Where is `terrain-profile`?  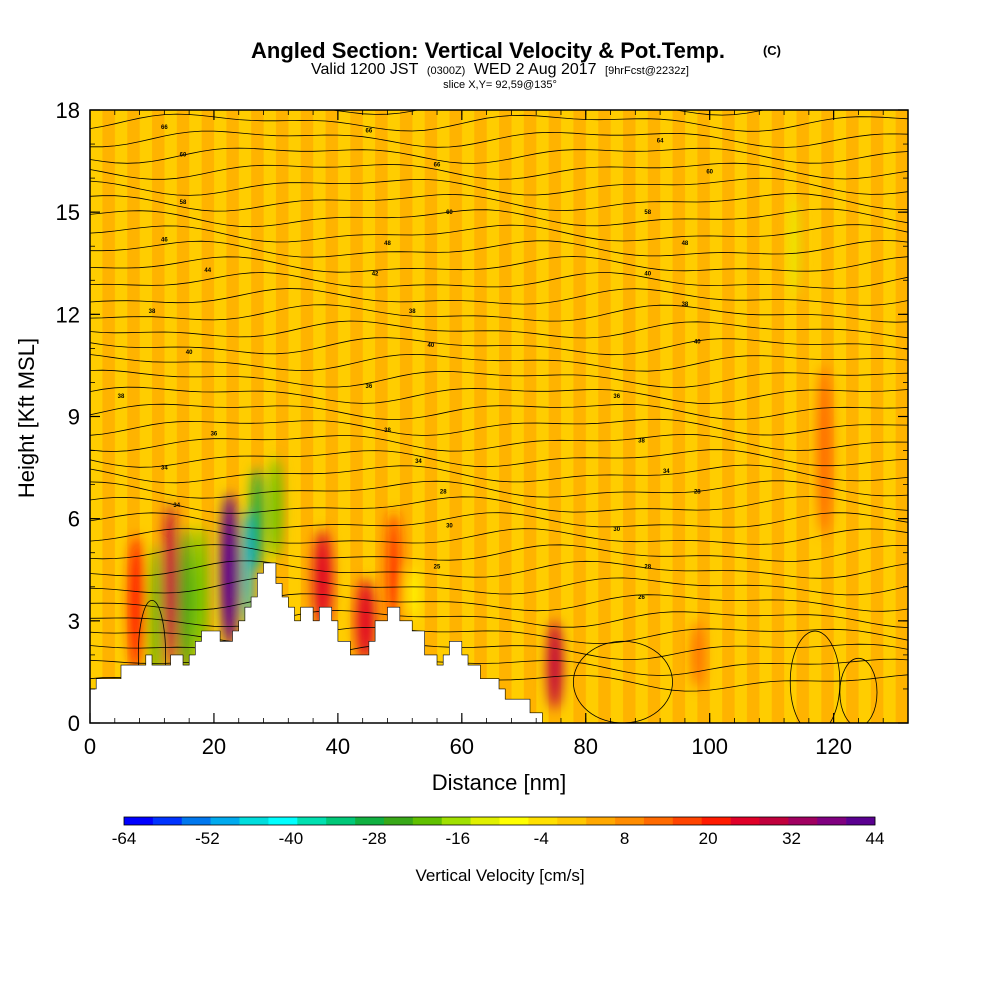 terrain-profile is located at coordinates (316, 642).